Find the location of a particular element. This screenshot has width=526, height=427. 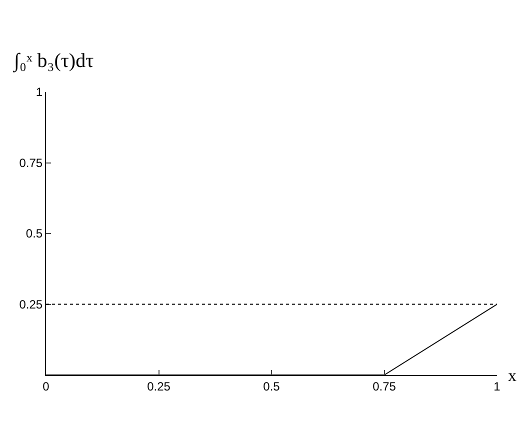

x-tick-label: 0.75 is located at coordinates (384, 386).